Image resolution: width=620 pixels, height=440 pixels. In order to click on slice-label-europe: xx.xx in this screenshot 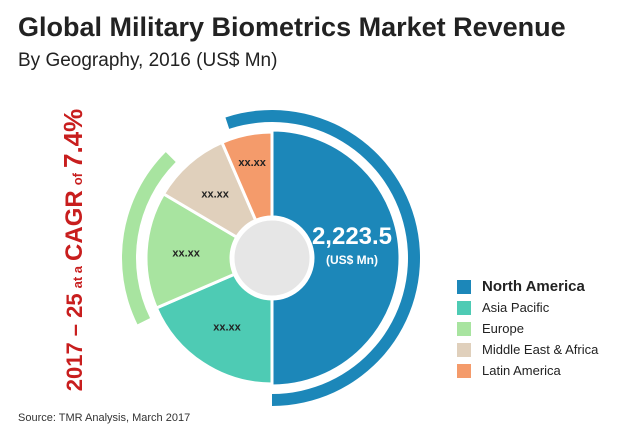, I will do `click(186, 254)`.